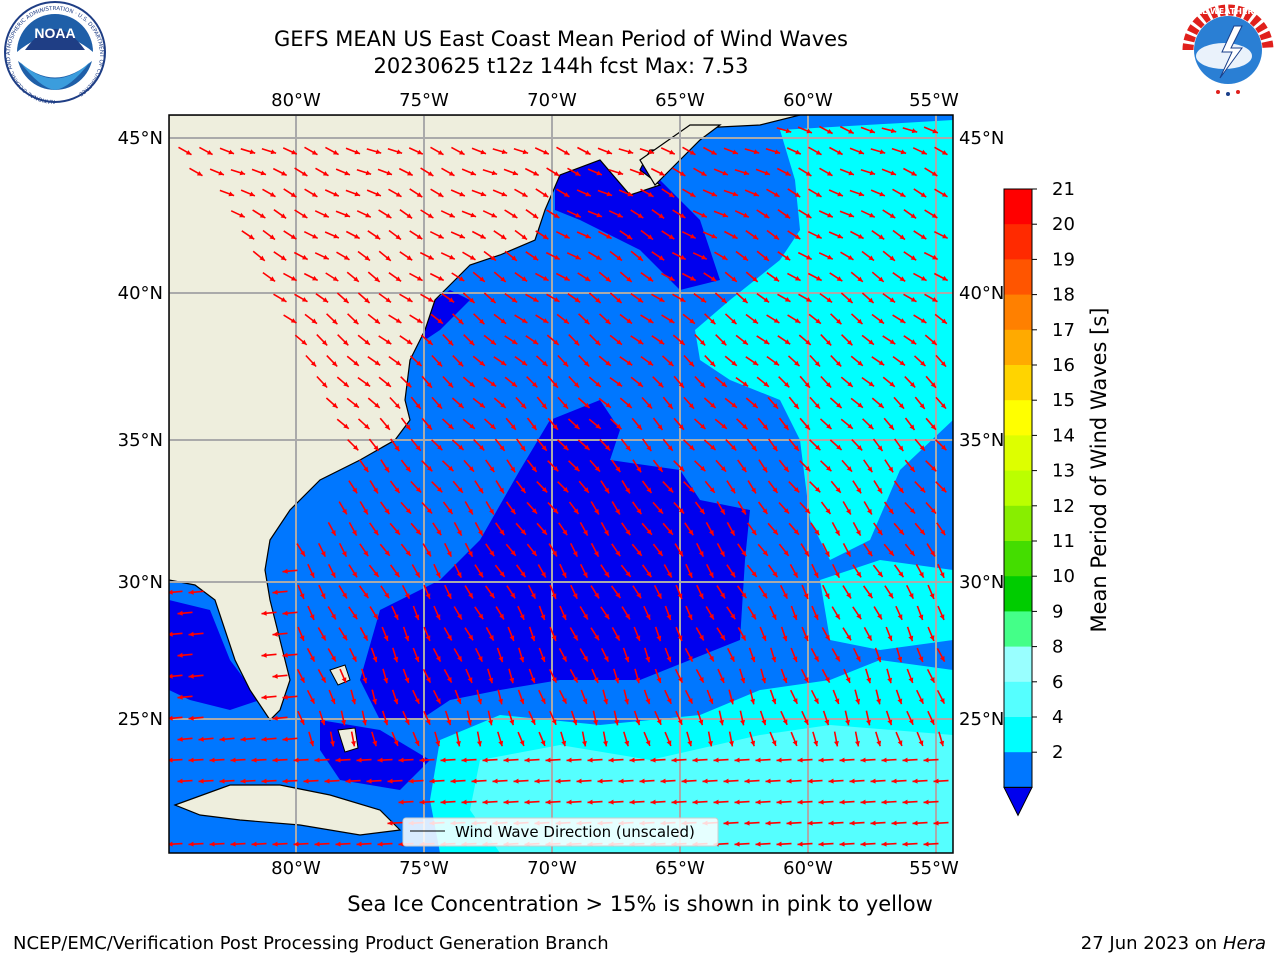 Image resolution: width=1280 pixels, height=960 pixels. I want to click on colorbar-tick-label: 16, so click(1063, 365).